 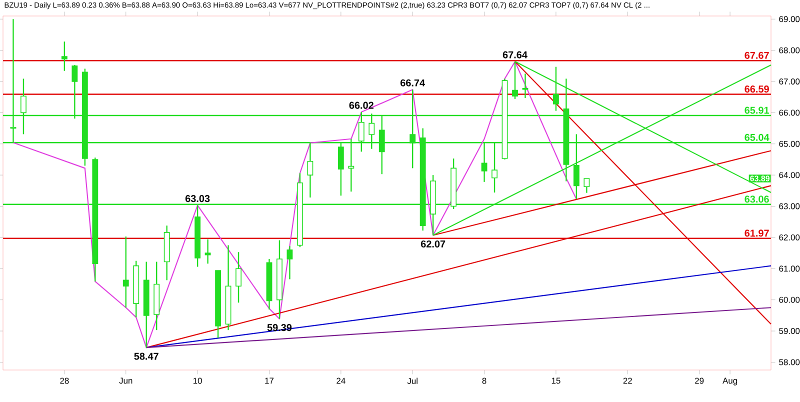 I want to click on annotation: 58.47, so click(x=146, y=356).